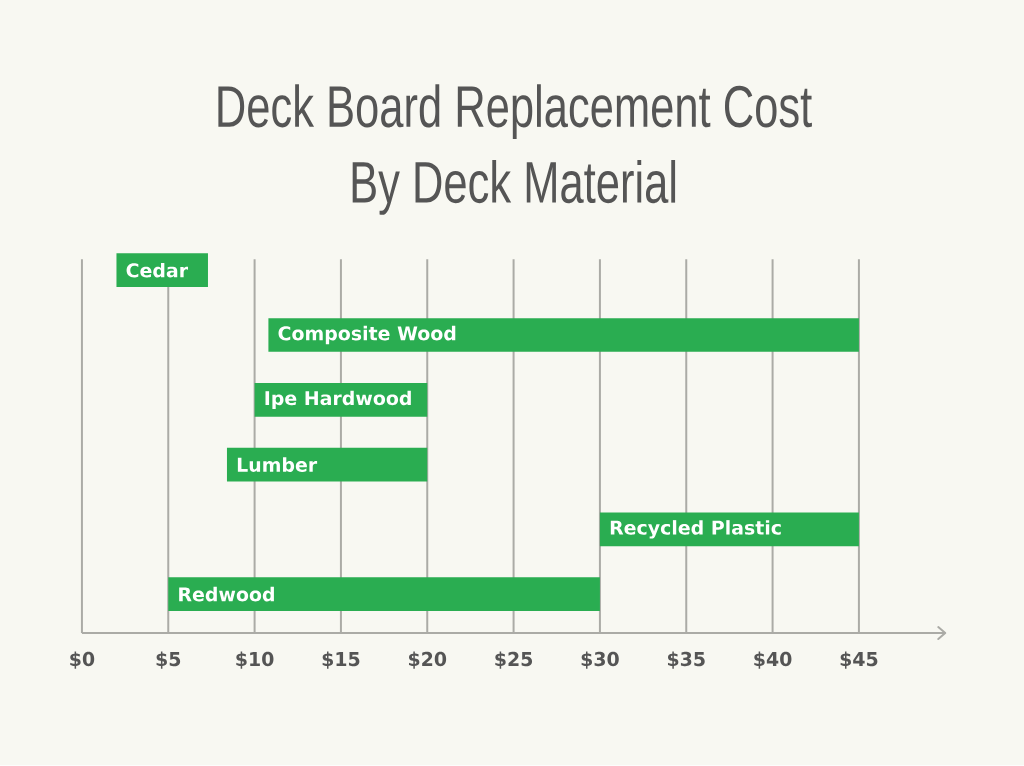  What do you see at coordinates (686, 660) in the screenshot?
I see `x-tick-label: $35` at bounding box center [686, 660].